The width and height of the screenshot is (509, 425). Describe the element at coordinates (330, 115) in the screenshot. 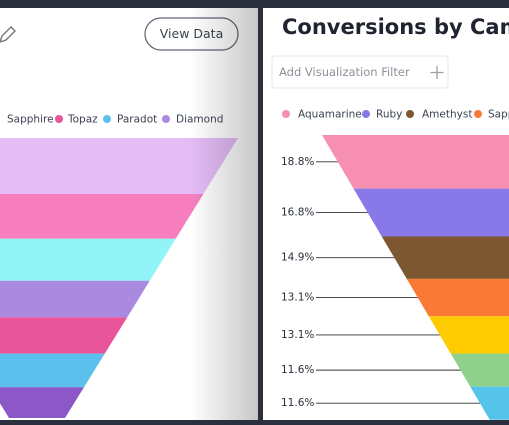

I see `legend-label: Aquamarine` at that location.